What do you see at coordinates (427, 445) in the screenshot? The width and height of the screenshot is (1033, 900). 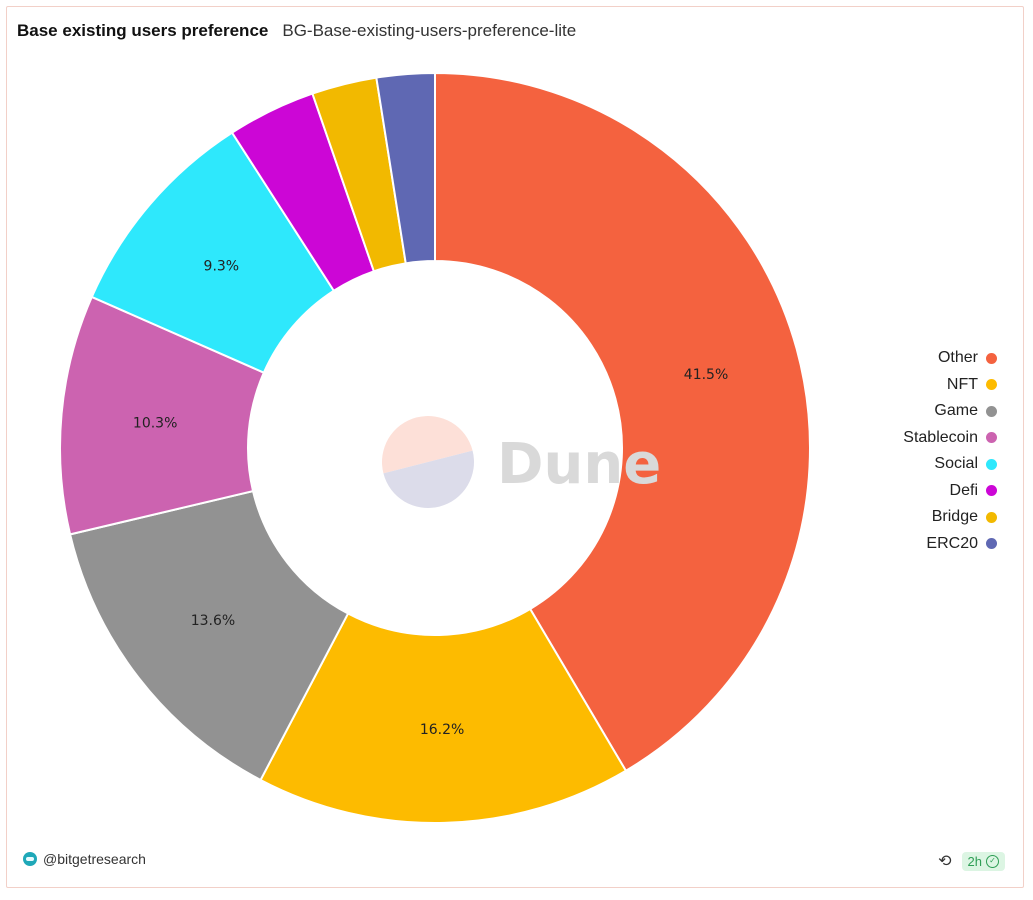 I see `dune-logo-top-icon` at bounding box center [427, 445].